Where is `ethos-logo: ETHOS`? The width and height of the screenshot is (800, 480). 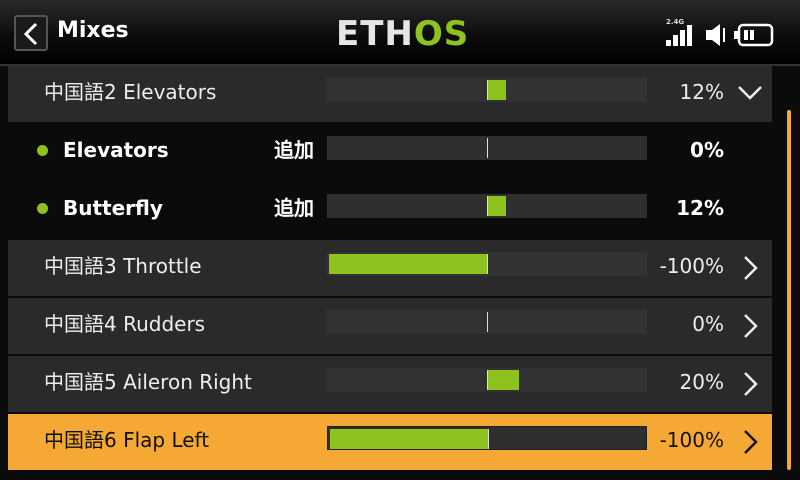 ethos-logo: ETHOS is located at coordinates (403, 34).